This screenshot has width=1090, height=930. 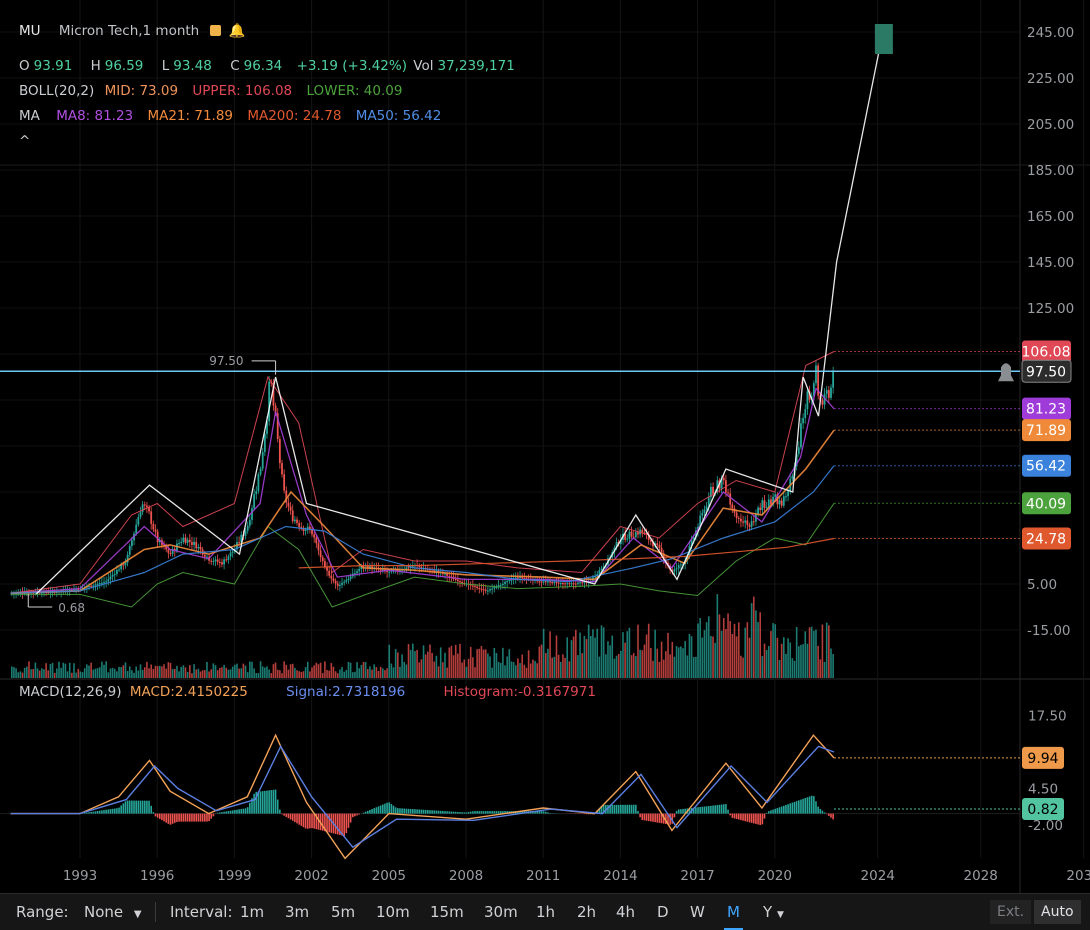 What do you see at coordinates (1046, 372) in the screenshot?
I see `price-tag-label: 97.50` at bounding box center [1046, 372].